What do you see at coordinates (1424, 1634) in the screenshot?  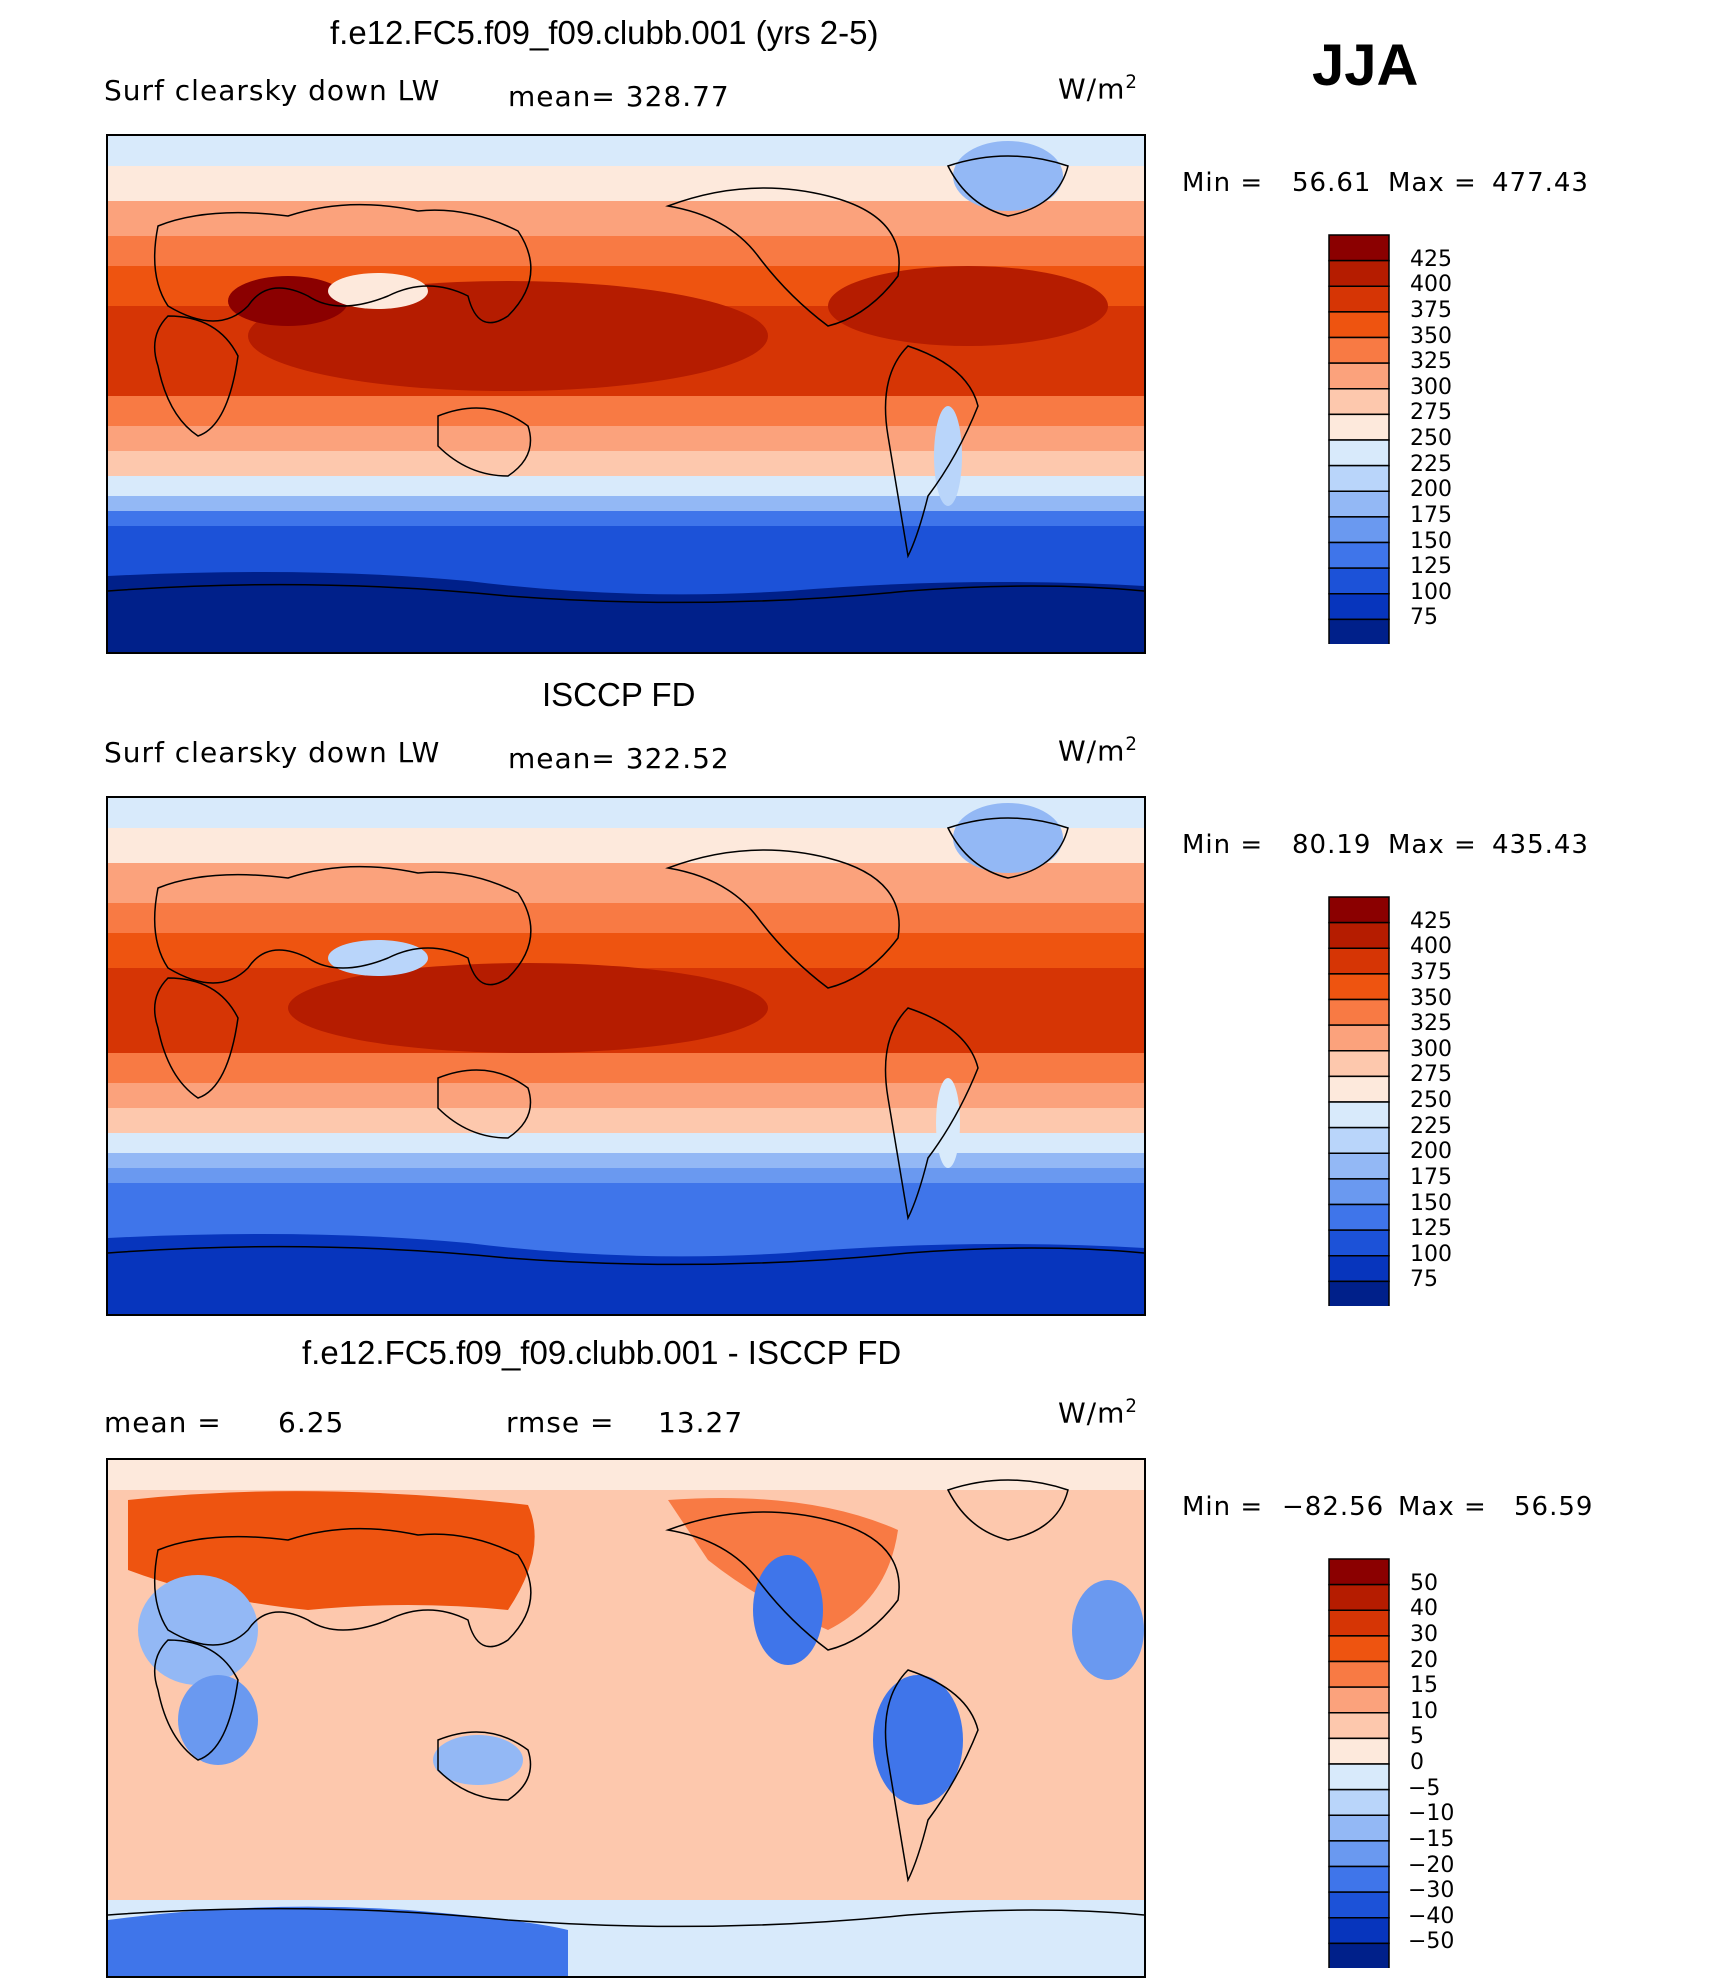 I see `colorbar-tick-label: 30` at bounding box center [1424, 1634].